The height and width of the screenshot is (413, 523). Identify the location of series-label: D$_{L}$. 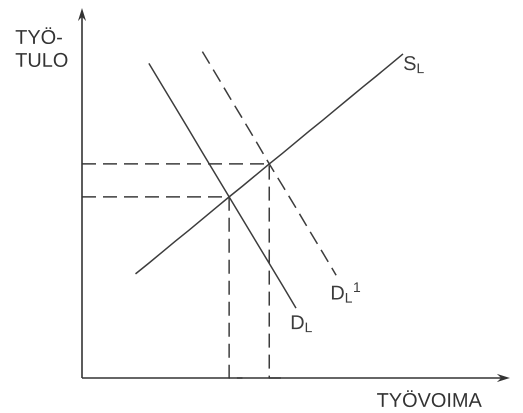
(302, 323).